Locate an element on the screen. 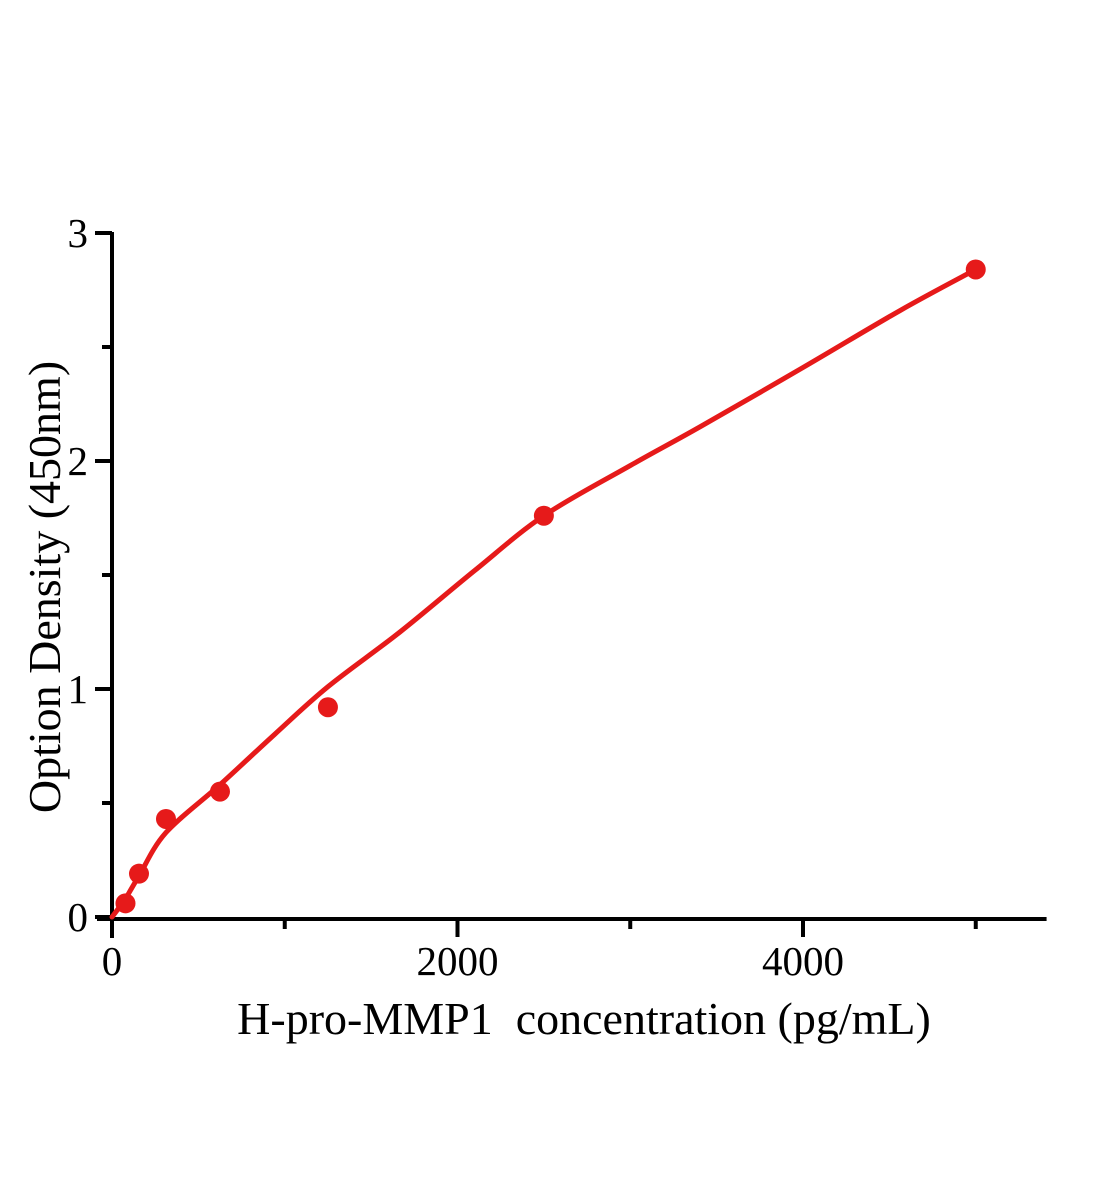 This screenshot has height=1200, width=1104. x-tick-label: 2000 is located at coordinates (458, 961).